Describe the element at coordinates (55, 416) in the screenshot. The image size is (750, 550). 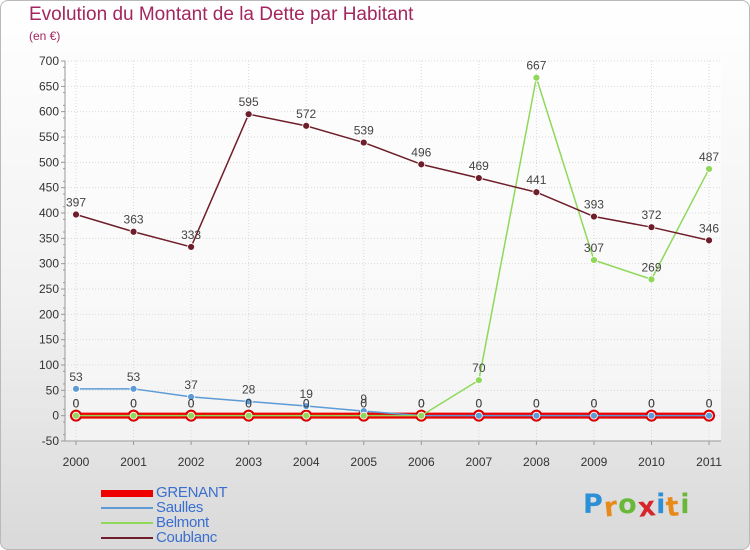
I see `y-tick-label: 0` at that location.